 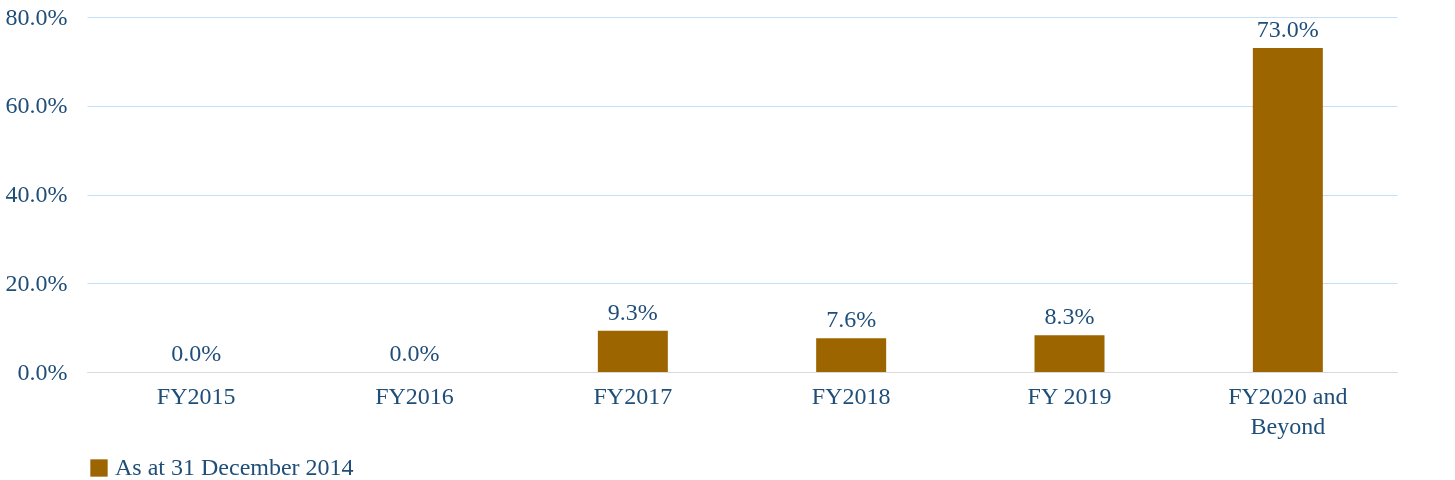 What do you see at coordinates (1069, 316) in the screenshot?
I see `data-label: 8.3%` at bounding box center [1069, 316].